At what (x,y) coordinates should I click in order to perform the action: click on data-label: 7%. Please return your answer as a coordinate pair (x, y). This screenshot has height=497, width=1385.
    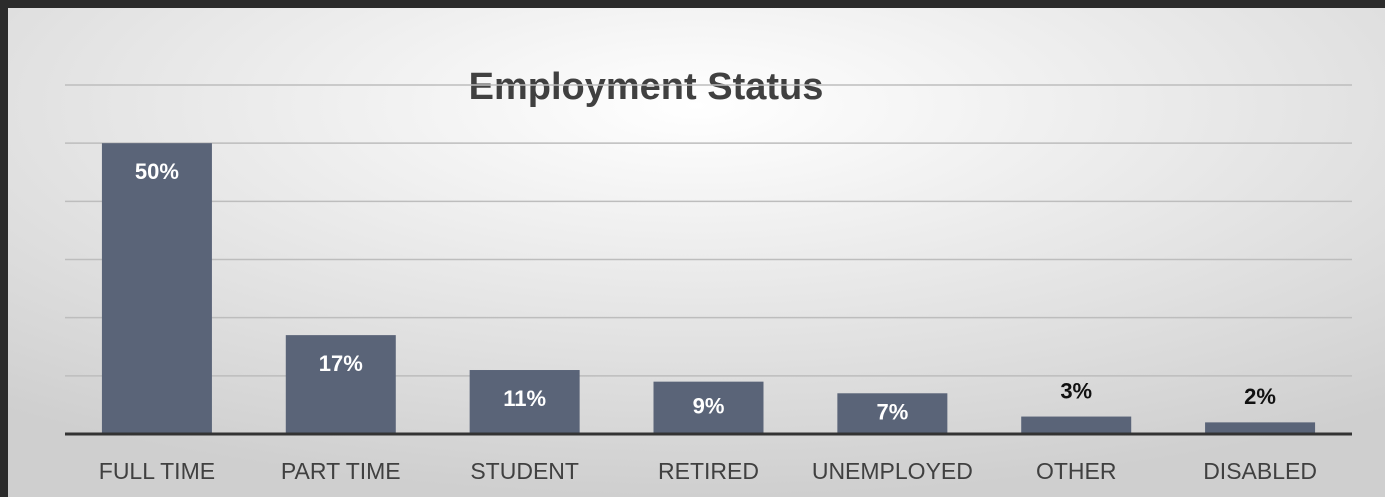
    Looking at the image, I should click on (892, 411).